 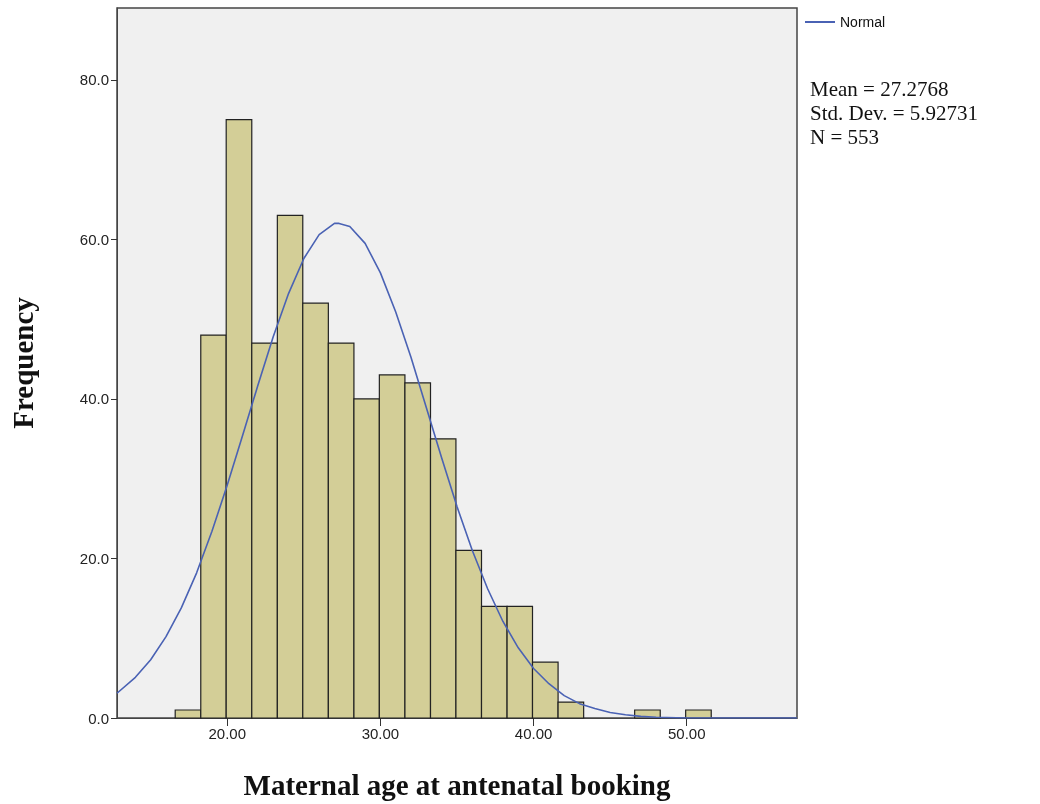 What do you see at coordinates (94, 399) in the screenshot?
I see `y-tick-label: 40.0` at bounding box center [94, 399].